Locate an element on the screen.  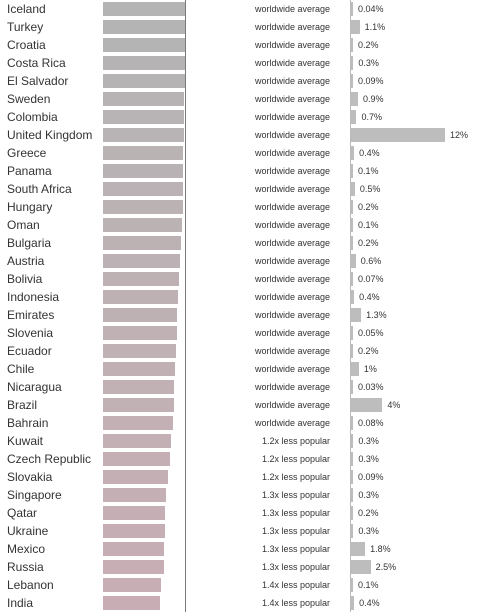
table-row: Croatia worldwide average 0.2% is located at coordinates (239, 45).